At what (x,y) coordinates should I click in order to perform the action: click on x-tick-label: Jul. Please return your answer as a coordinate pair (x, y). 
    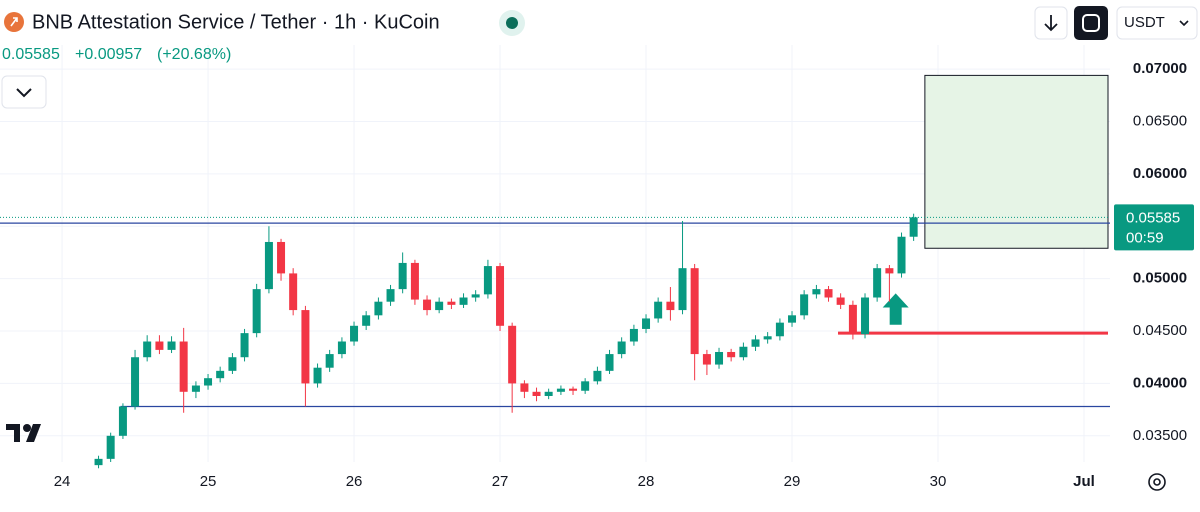
    Looking at the image, I should click on (1084, 481).